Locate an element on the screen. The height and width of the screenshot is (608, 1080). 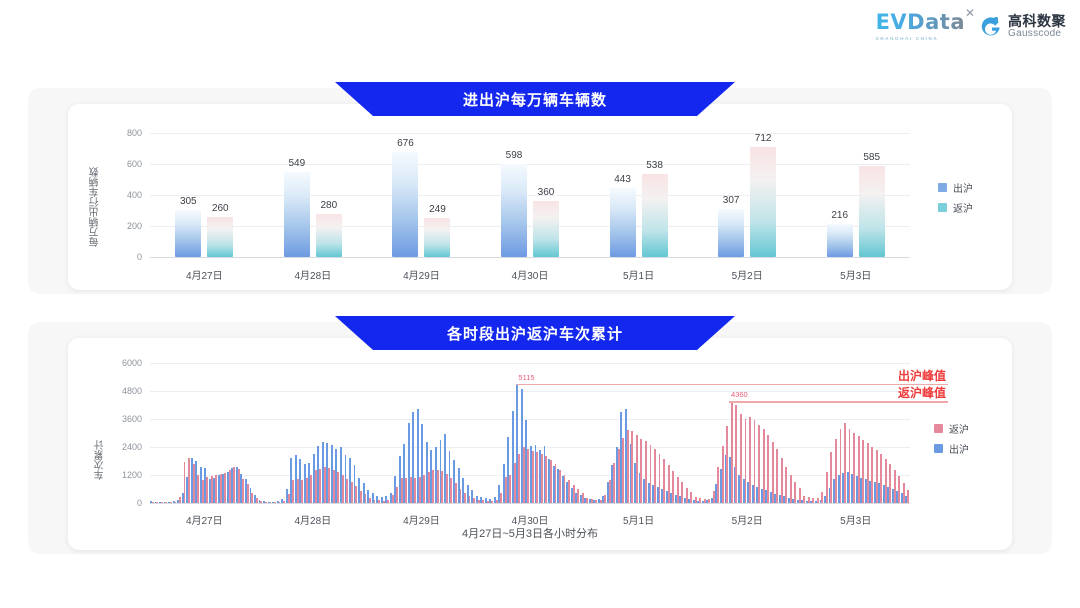
chart-2-peak-label: 返沪峰值 is located at coordinates (921, 393).